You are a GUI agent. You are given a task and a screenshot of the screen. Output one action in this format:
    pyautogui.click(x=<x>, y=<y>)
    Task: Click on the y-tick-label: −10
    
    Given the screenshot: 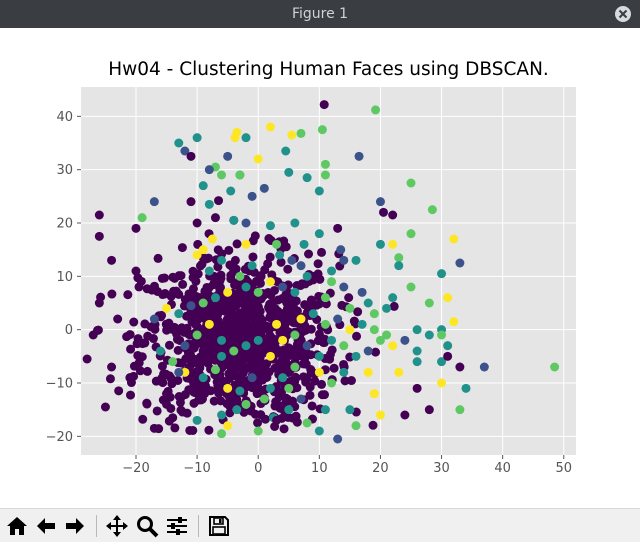 What is the action you would take?
    pyautogui.click(x=59, y=384)
    